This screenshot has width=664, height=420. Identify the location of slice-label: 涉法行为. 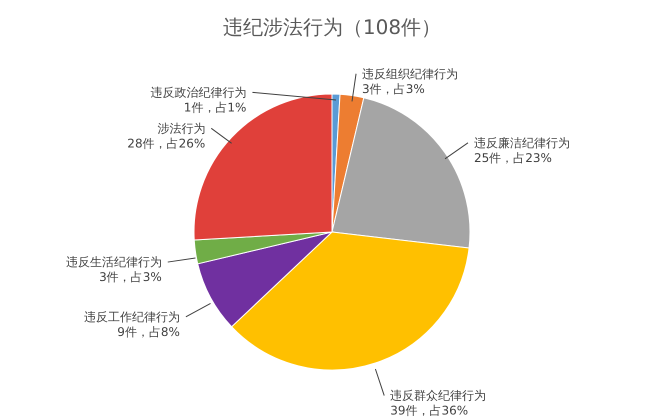
(181, 128).